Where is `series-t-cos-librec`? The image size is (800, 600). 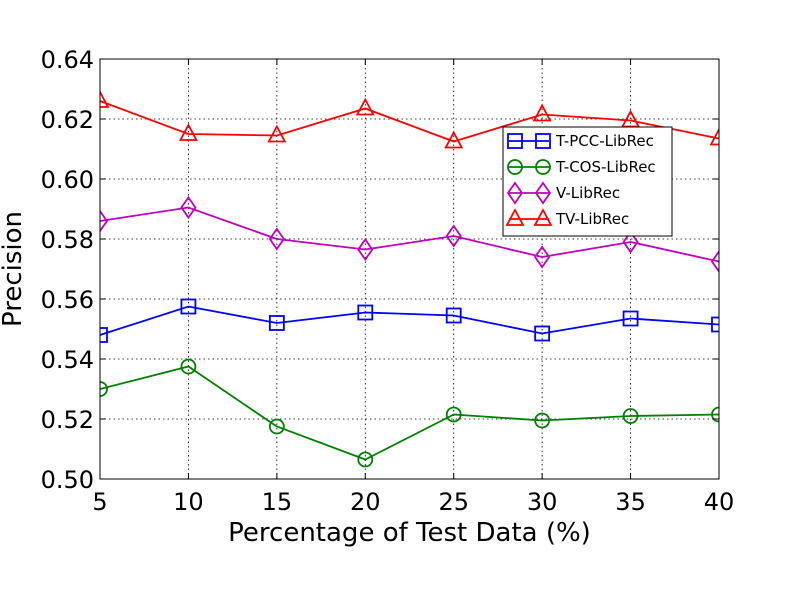 series-t-cos-librec is located at coordinates (409, 413).